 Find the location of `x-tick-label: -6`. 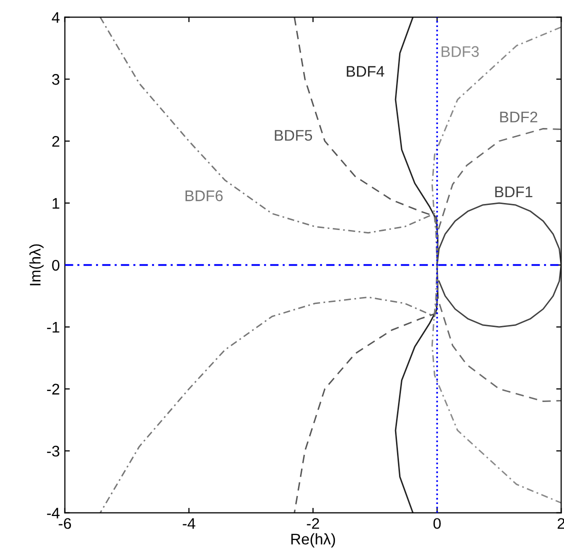

x-tick-label: -6 is located at coordinates (64, 523).